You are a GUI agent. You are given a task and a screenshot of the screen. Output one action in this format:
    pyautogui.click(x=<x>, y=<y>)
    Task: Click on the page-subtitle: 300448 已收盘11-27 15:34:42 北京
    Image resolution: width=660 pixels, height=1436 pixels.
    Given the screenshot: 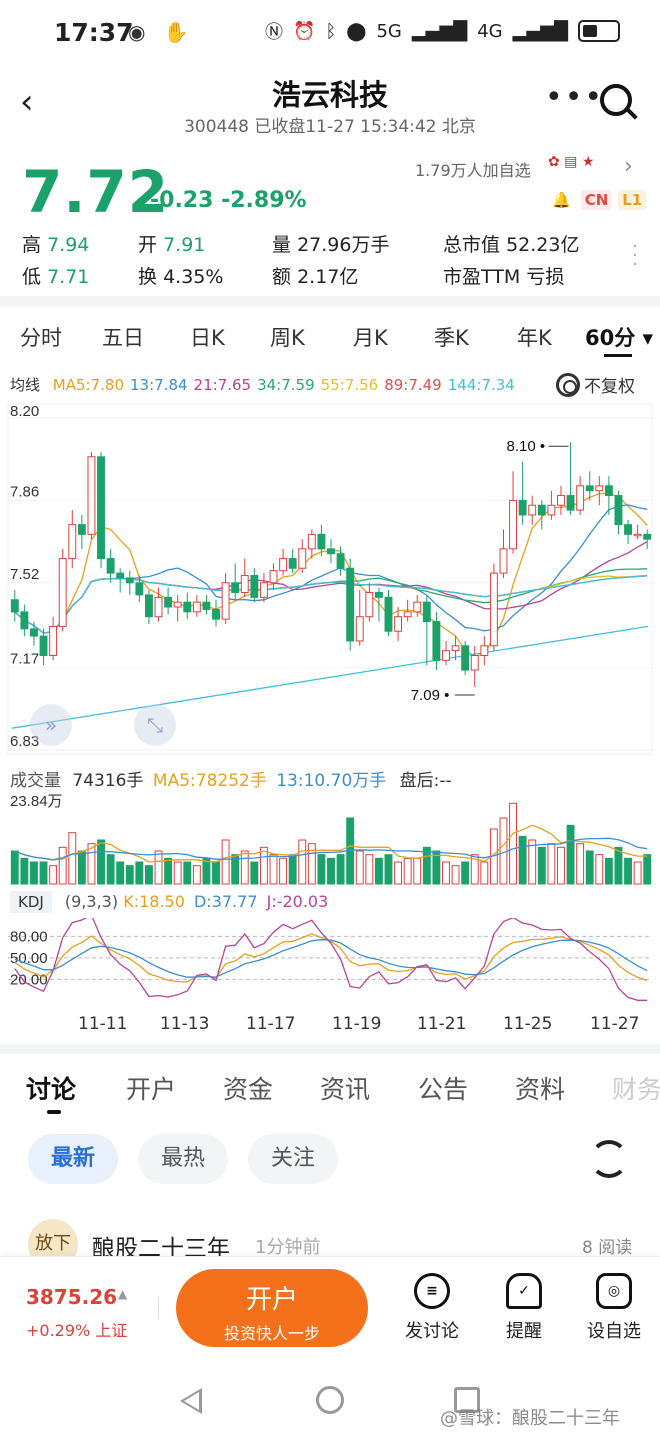 What is the action you would take?
    pyautogui.click(x=330, y=127)
    